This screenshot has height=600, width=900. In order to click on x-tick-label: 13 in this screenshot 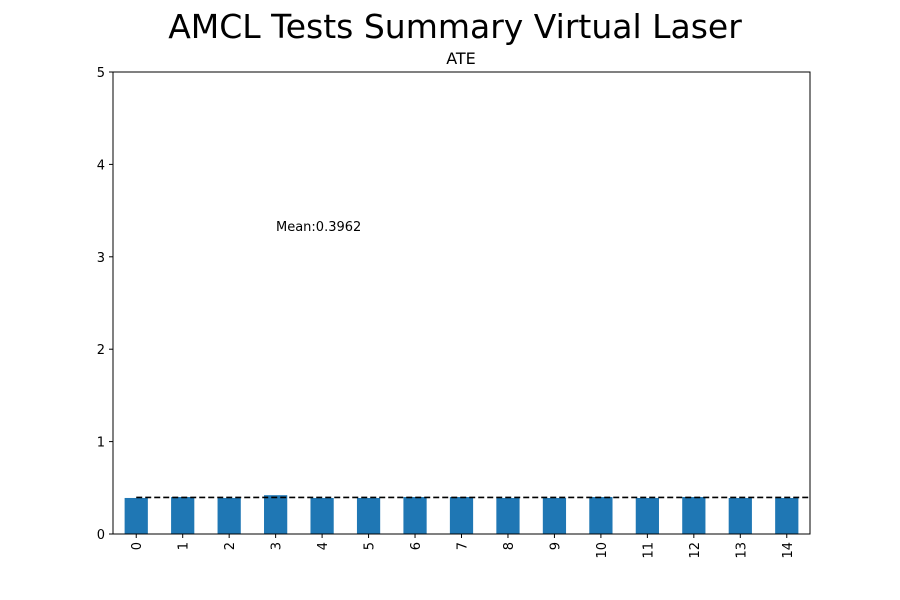, I will do `click(741, 550)`.